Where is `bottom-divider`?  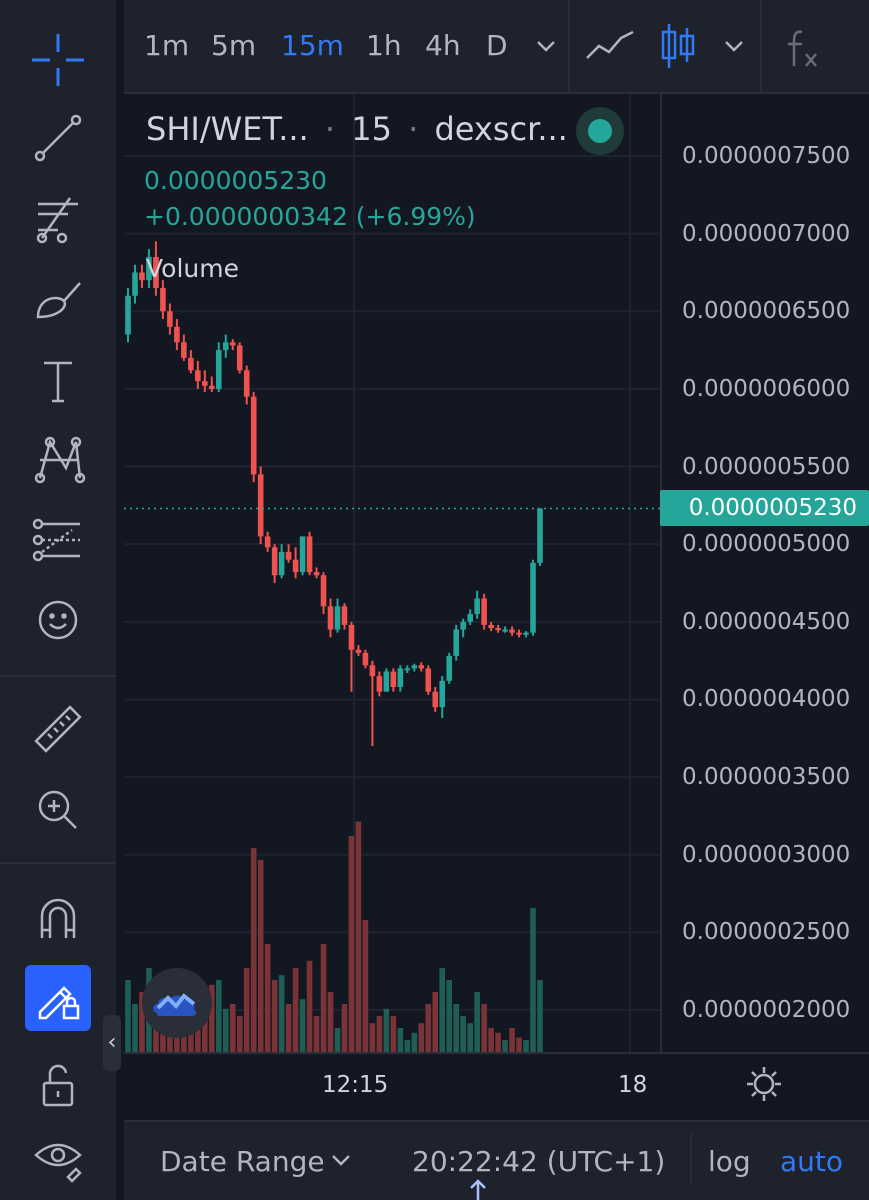
bottom-divider is located at coordinates (691, 1159).